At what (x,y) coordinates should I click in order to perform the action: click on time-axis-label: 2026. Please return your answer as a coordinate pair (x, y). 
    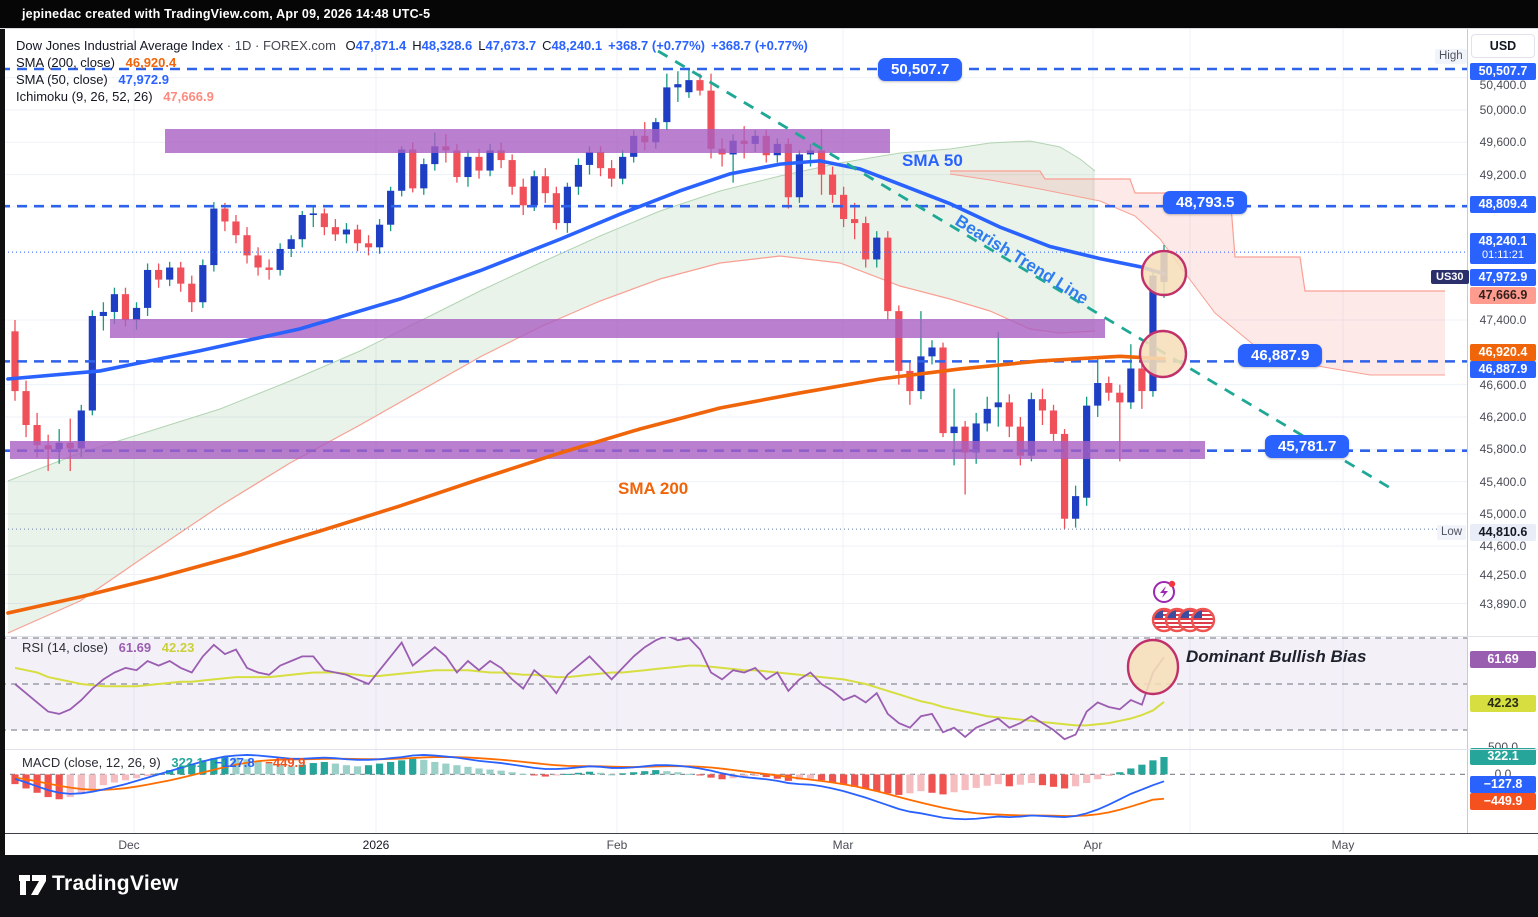
    Looking at the image, I should click on (376, 845).